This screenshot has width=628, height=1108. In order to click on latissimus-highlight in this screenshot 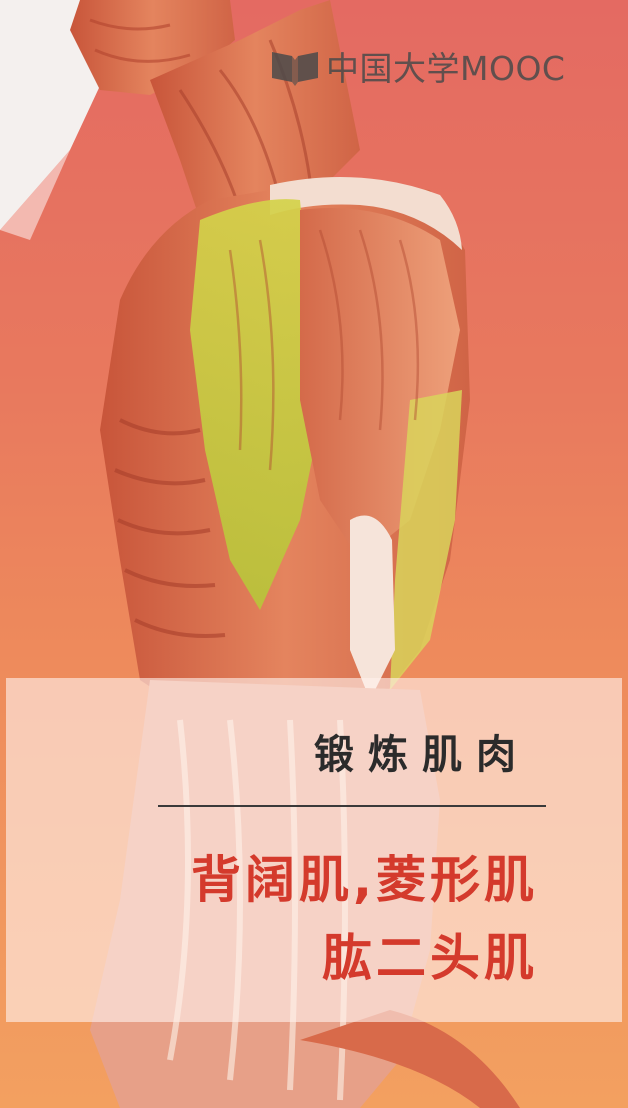, I will do `click(255, 404)`.